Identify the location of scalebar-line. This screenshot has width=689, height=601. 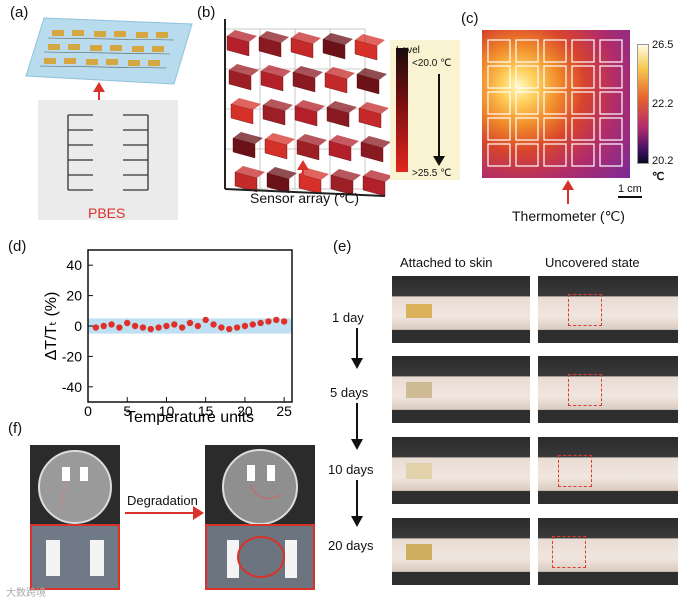
(630, 197).